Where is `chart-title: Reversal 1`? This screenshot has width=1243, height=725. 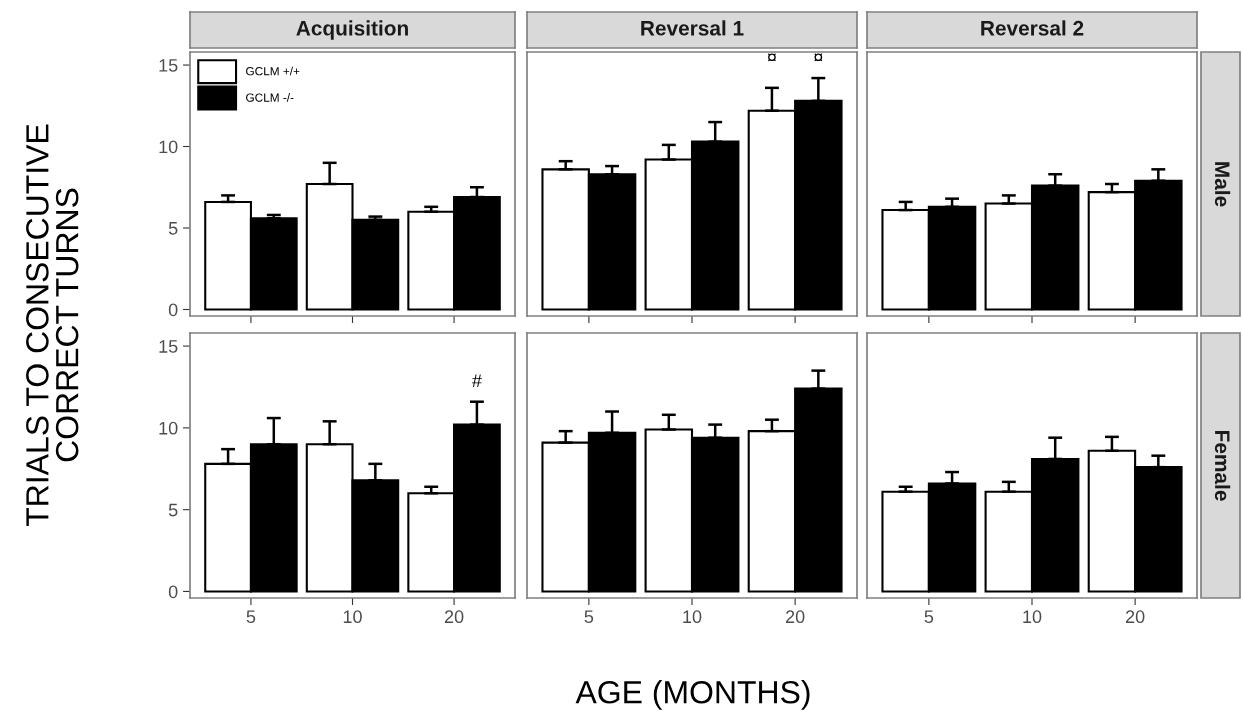 chart-title: Reversal 1 is located at coordinates (692, 28).